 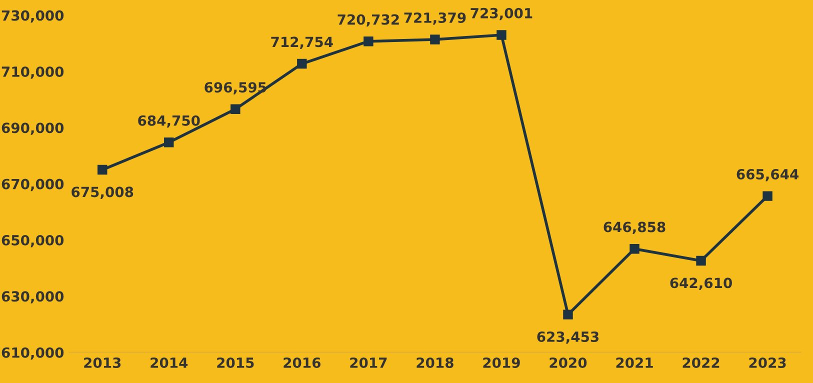 What do you see at coordinates (767, 175) in the screenshot?
I see `data-label: 665,644` at bounding box center [767, 175].